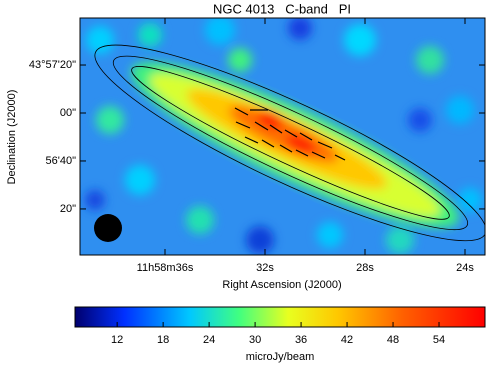  What do you see at coordinates (281, 285) in the screenshot?
I see `x-axis-label: Right Ascension (J2000)` at bounding box center [281, 285].